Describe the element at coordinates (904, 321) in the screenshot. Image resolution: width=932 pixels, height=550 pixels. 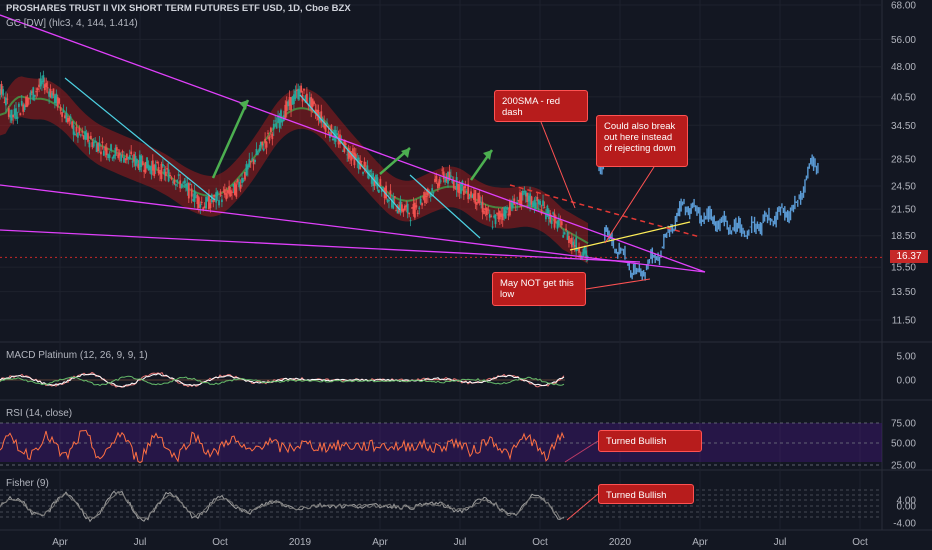
I see `price-tick-label: 11.50` at that location.